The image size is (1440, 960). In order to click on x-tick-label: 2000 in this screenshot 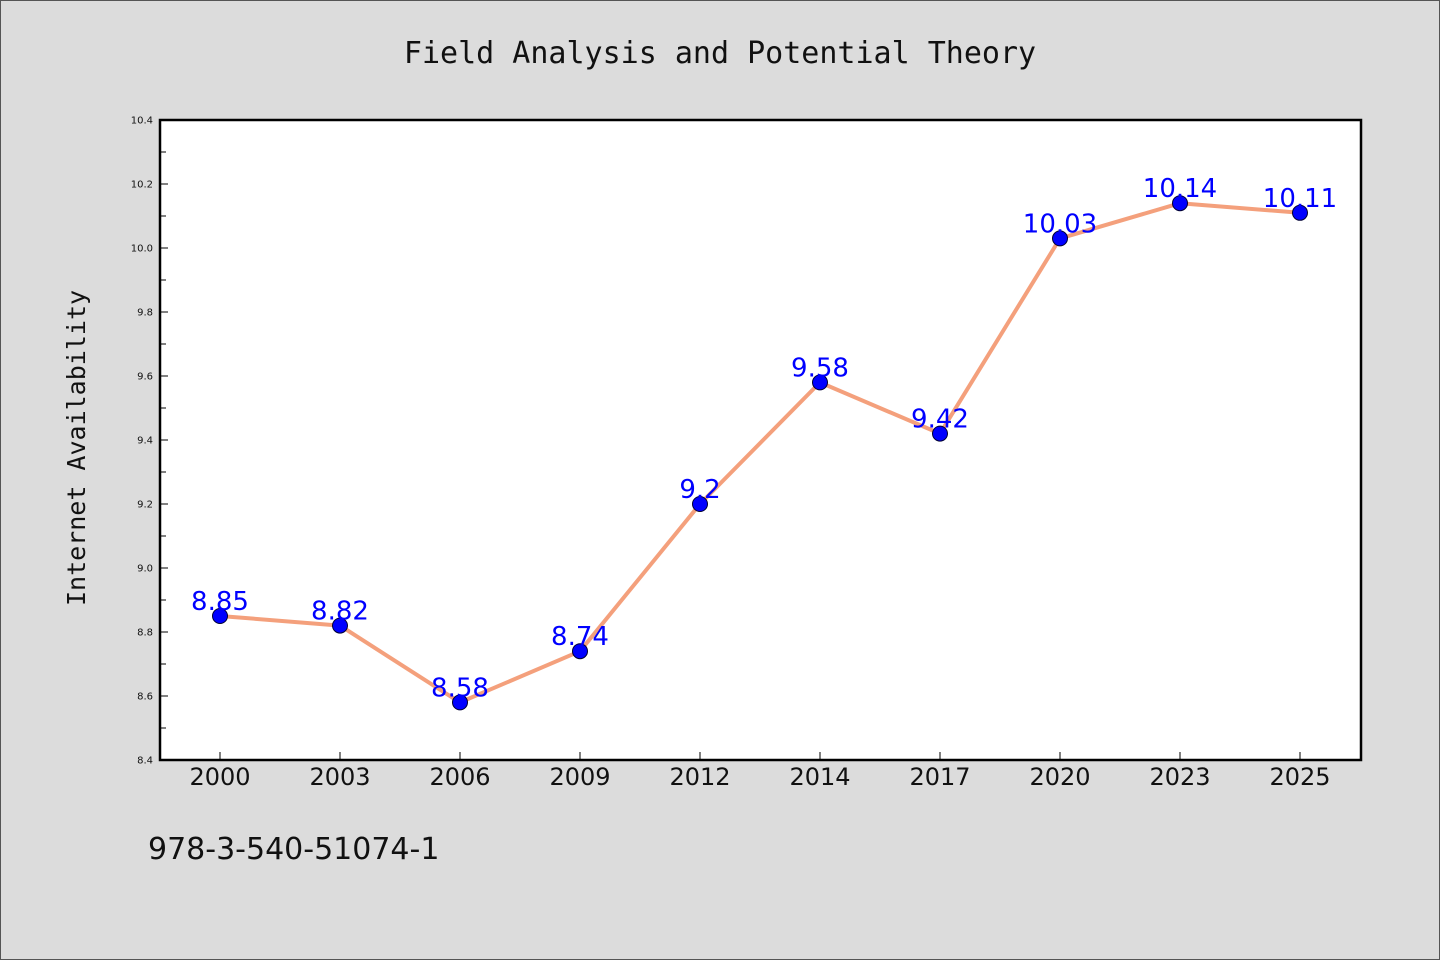, I will do `click(219, 777)`.